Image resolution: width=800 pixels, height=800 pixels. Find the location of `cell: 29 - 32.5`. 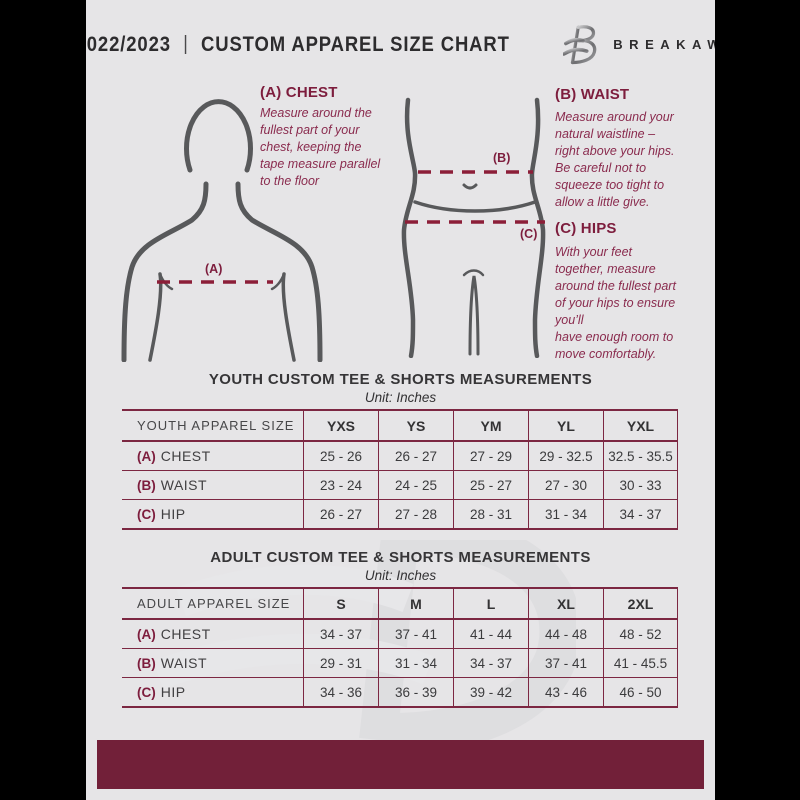

cell: 29 - 32.5 is located at coordinates (565, 456).